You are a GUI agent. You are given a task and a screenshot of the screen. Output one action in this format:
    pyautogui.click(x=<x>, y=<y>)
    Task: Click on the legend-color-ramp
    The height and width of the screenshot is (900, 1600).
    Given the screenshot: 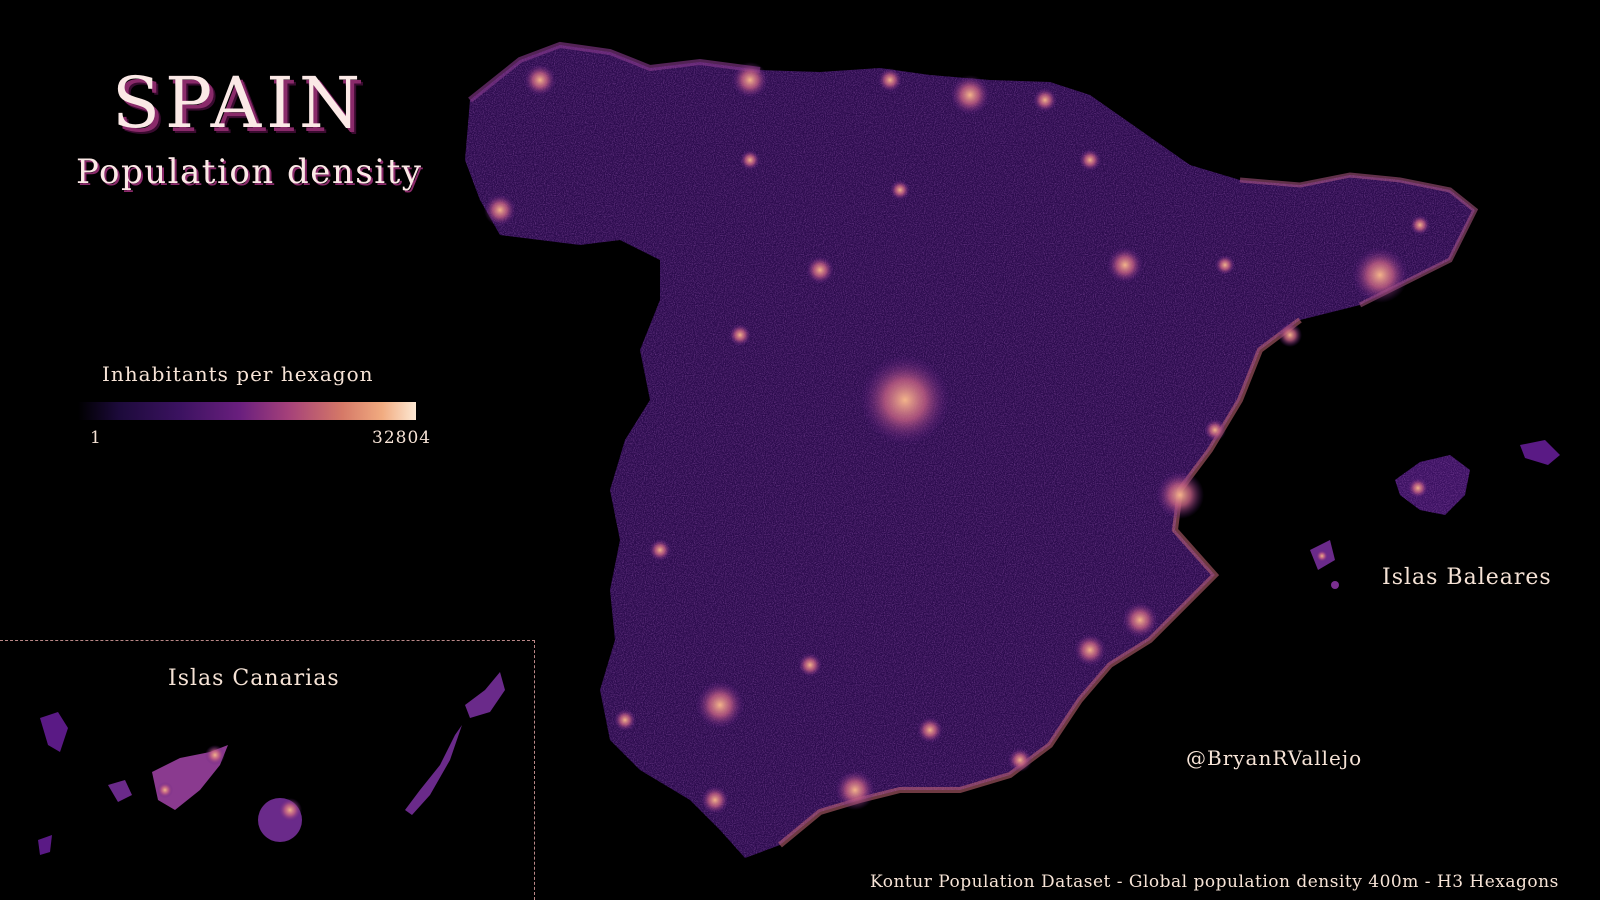 What is the action you would take?
    pyautogui.click(x=247, y=411)
    